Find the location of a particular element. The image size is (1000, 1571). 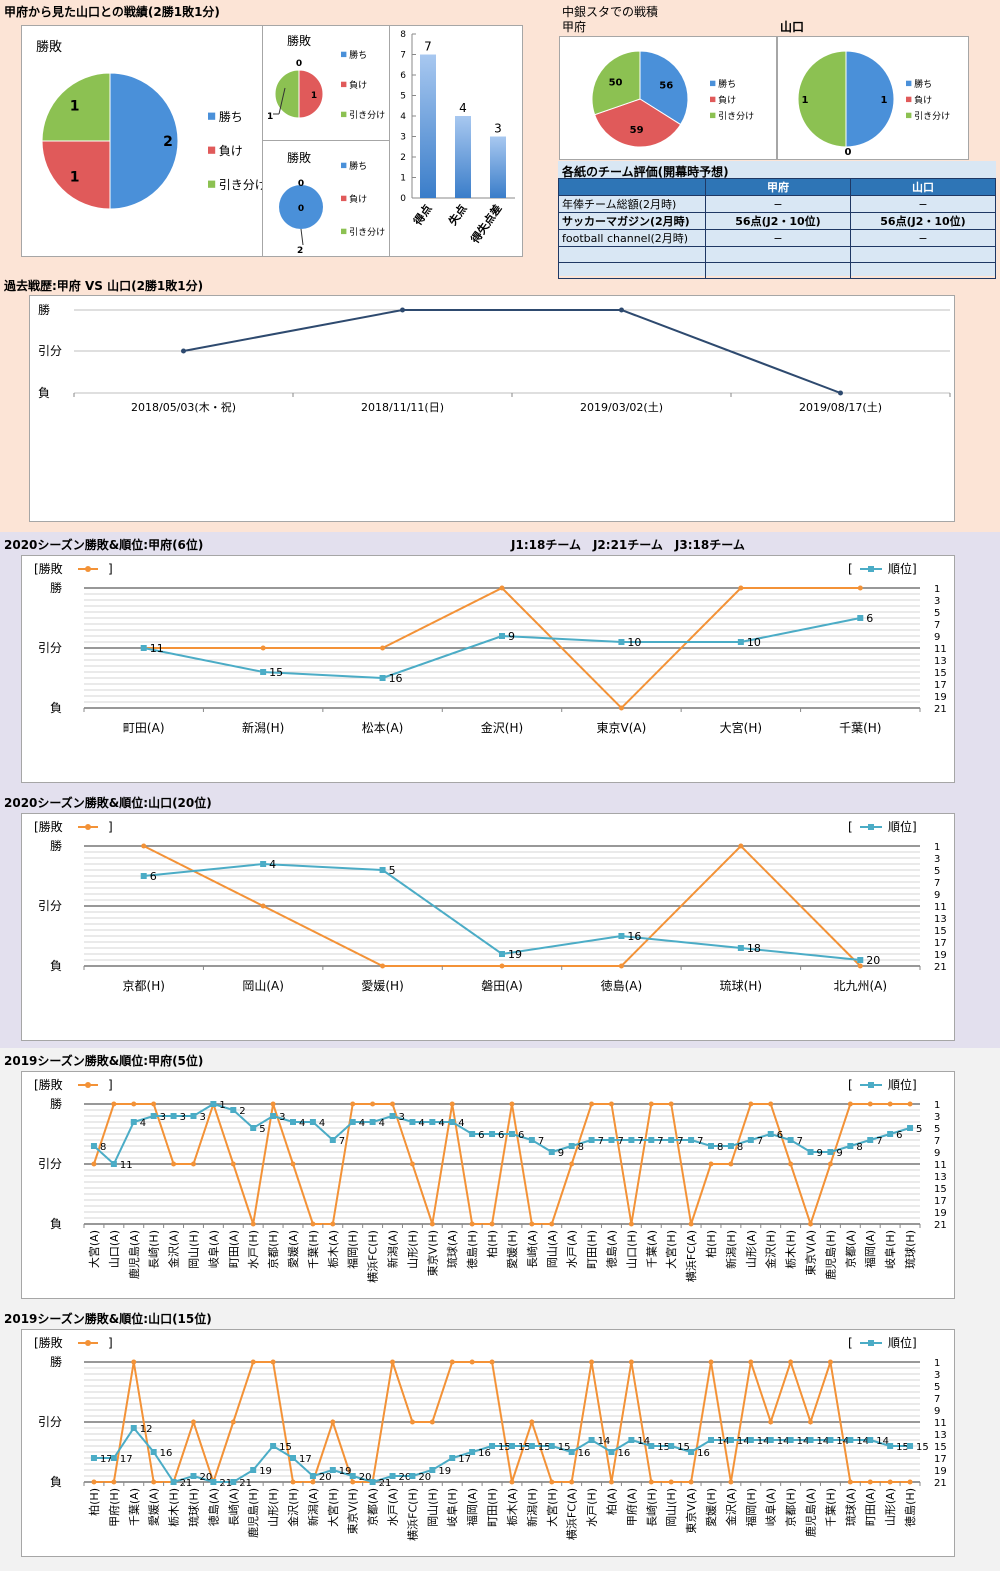

goal-bar-tick-label: 0 is located at coordinates (403, 199).